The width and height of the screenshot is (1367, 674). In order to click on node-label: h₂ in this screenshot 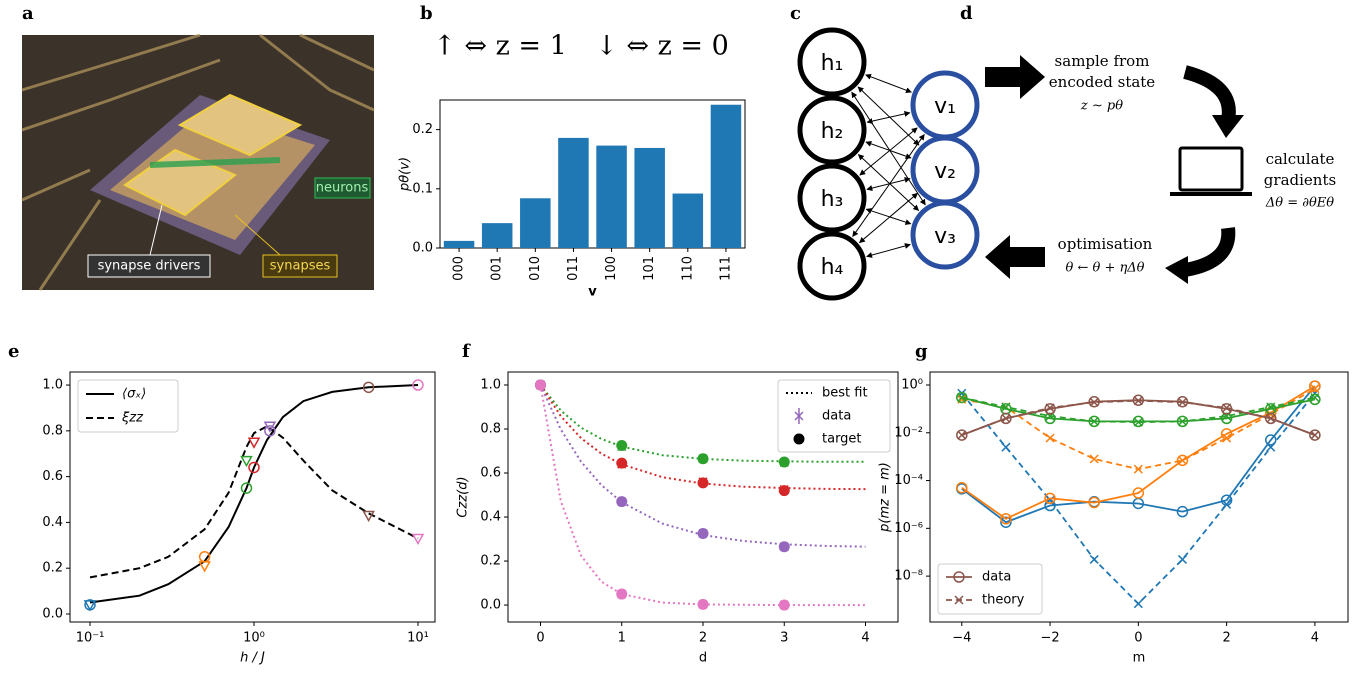, I will do `click(832, 131)`.